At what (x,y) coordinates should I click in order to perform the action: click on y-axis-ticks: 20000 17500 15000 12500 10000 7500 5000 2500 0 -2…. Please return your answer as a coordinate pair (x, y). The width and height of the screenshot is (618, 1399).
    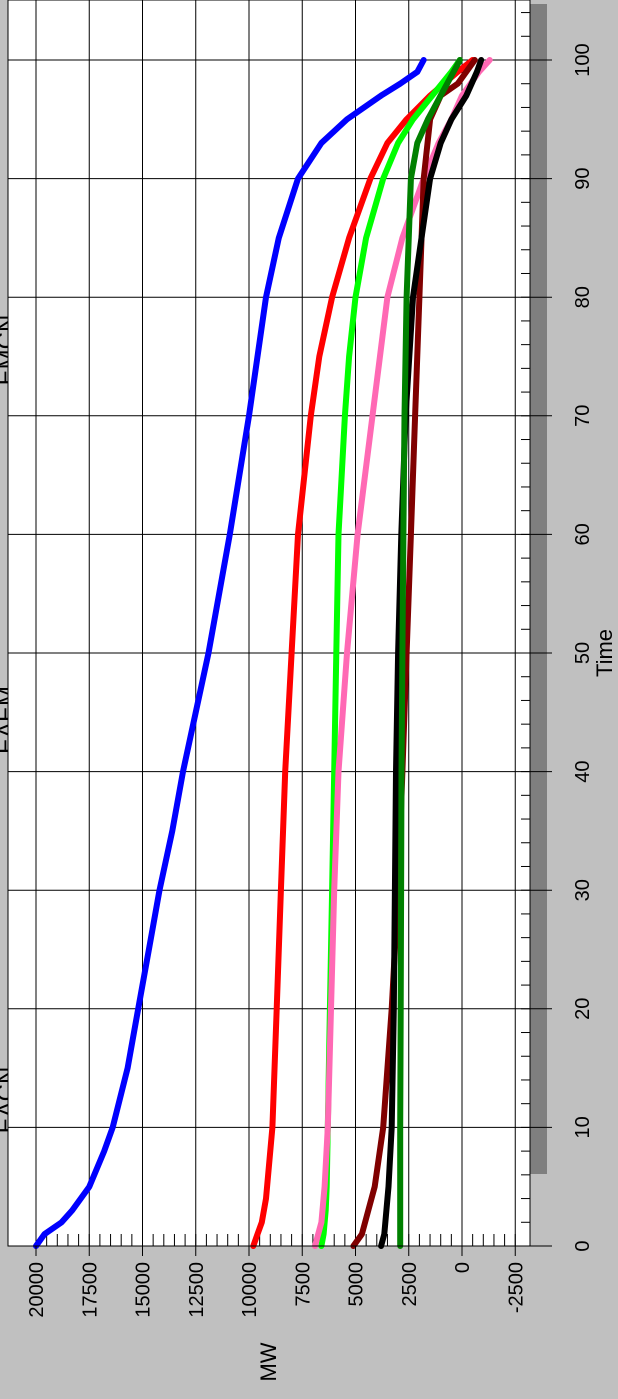
    Looking at the image, I should click on (276, 1282).